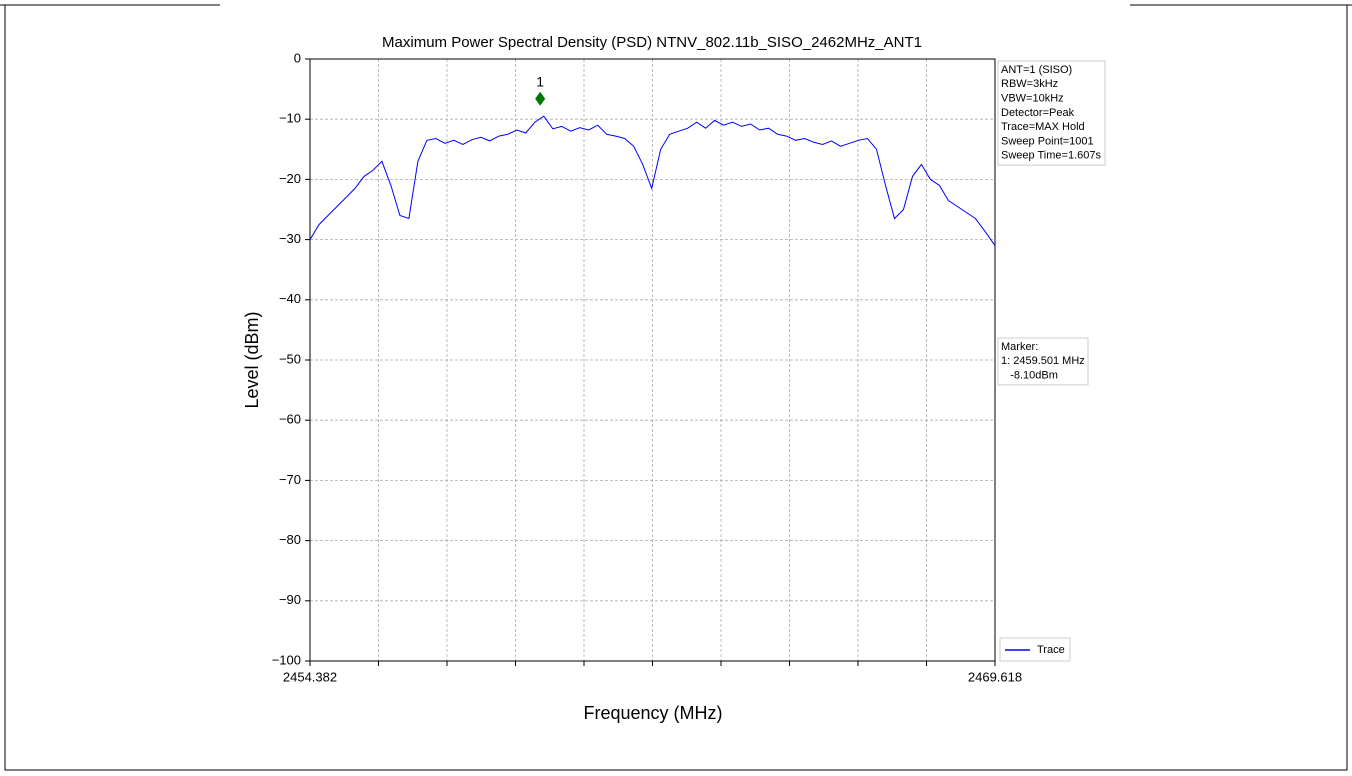  I want to click on info-text: RBW=3kHz, so click(1029, 84).